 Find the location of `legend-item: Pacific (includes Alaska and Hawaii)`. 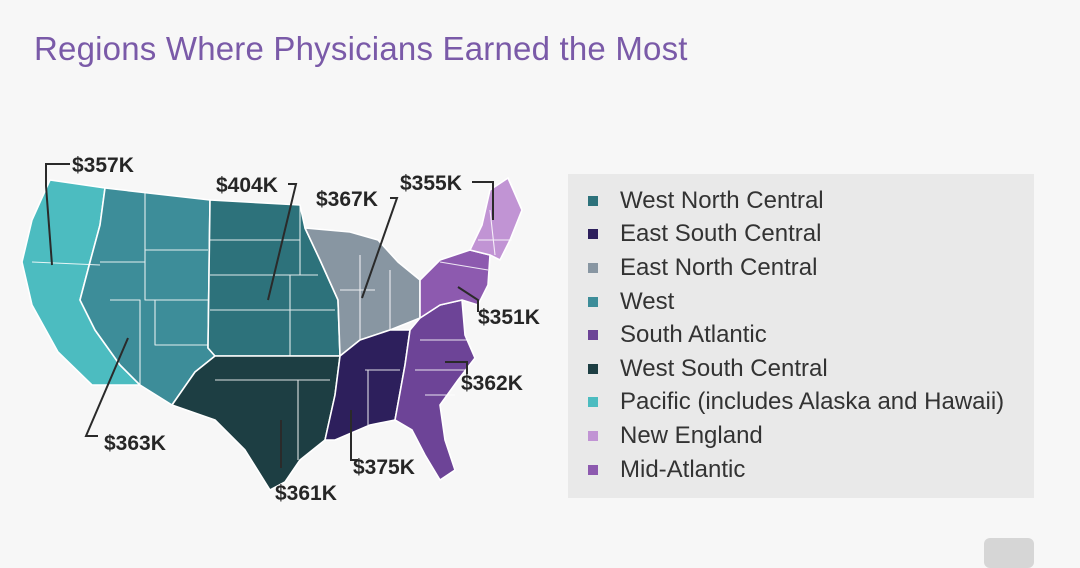

legend-item: Pacific (includes Alaska and Hawaii) is located at coordinates (811, 403).